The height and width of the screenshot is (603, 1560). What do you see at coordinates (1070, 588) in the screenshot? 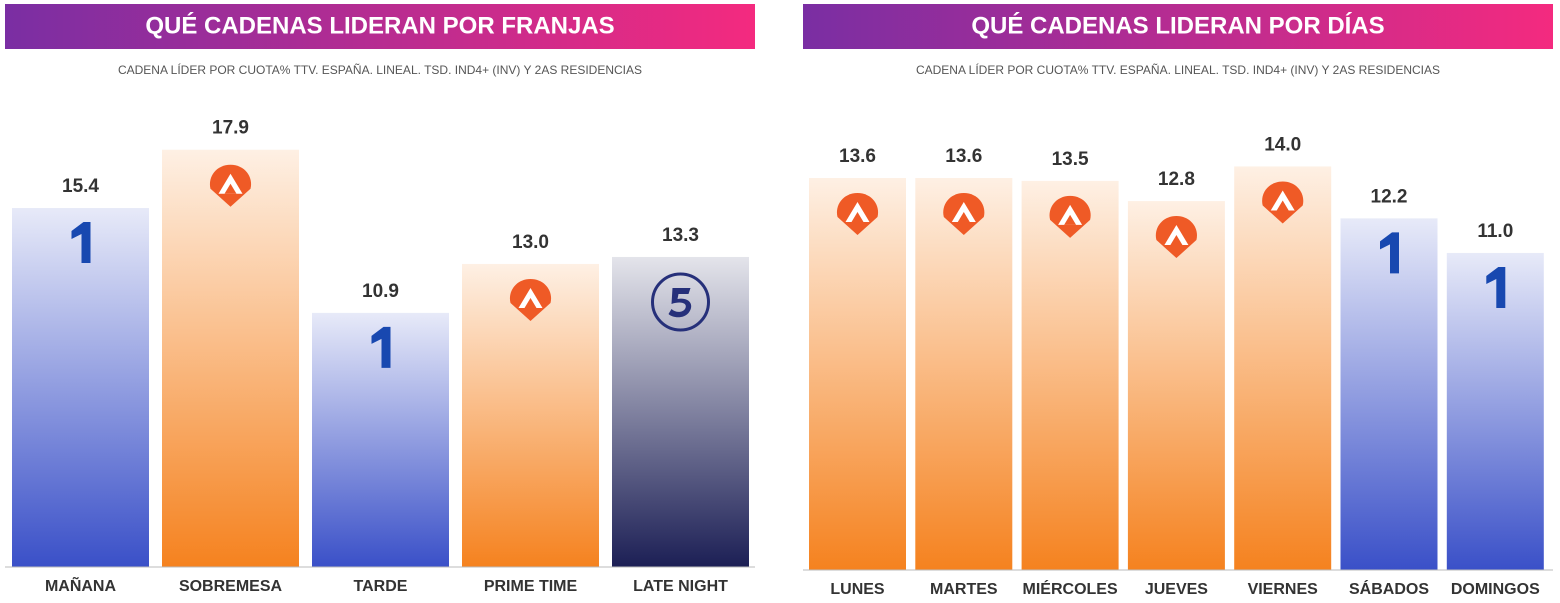
I see `x-tick-label: MIÉRCOLES` at bounding box center [1070, 588].